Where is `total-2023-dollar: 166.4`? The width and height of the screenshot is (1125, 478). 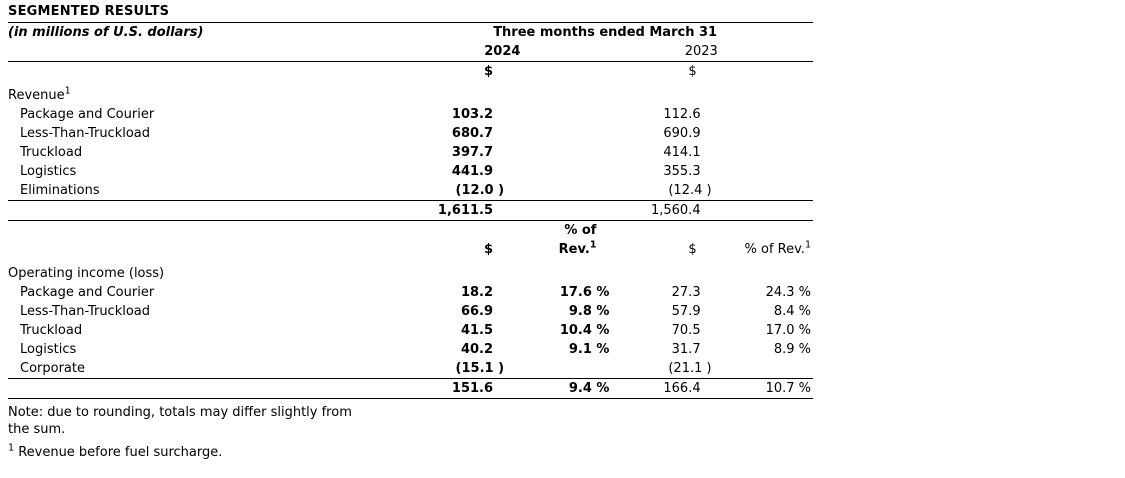 total-2023-dollar: 166.4 is located at coordinates (657, 388).